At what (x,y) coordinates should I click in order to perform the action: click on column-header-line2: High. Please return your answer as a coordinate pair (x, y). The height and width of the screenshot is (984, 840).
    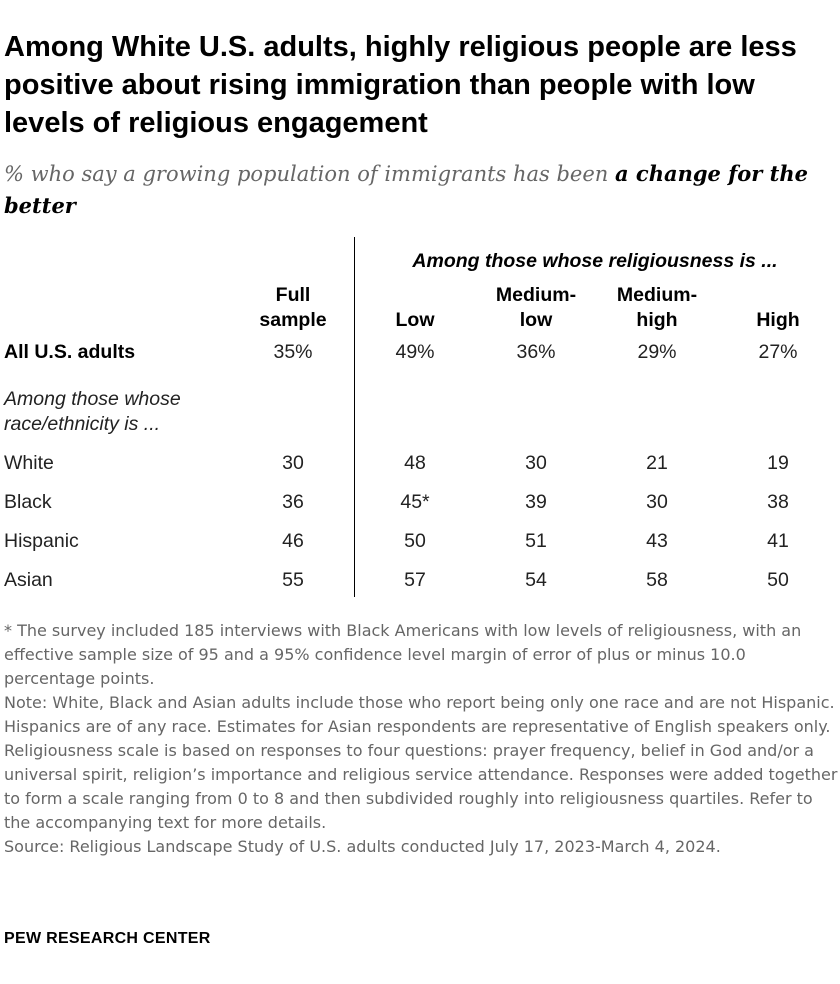
    Looking at the image, I should click on (778, 320).